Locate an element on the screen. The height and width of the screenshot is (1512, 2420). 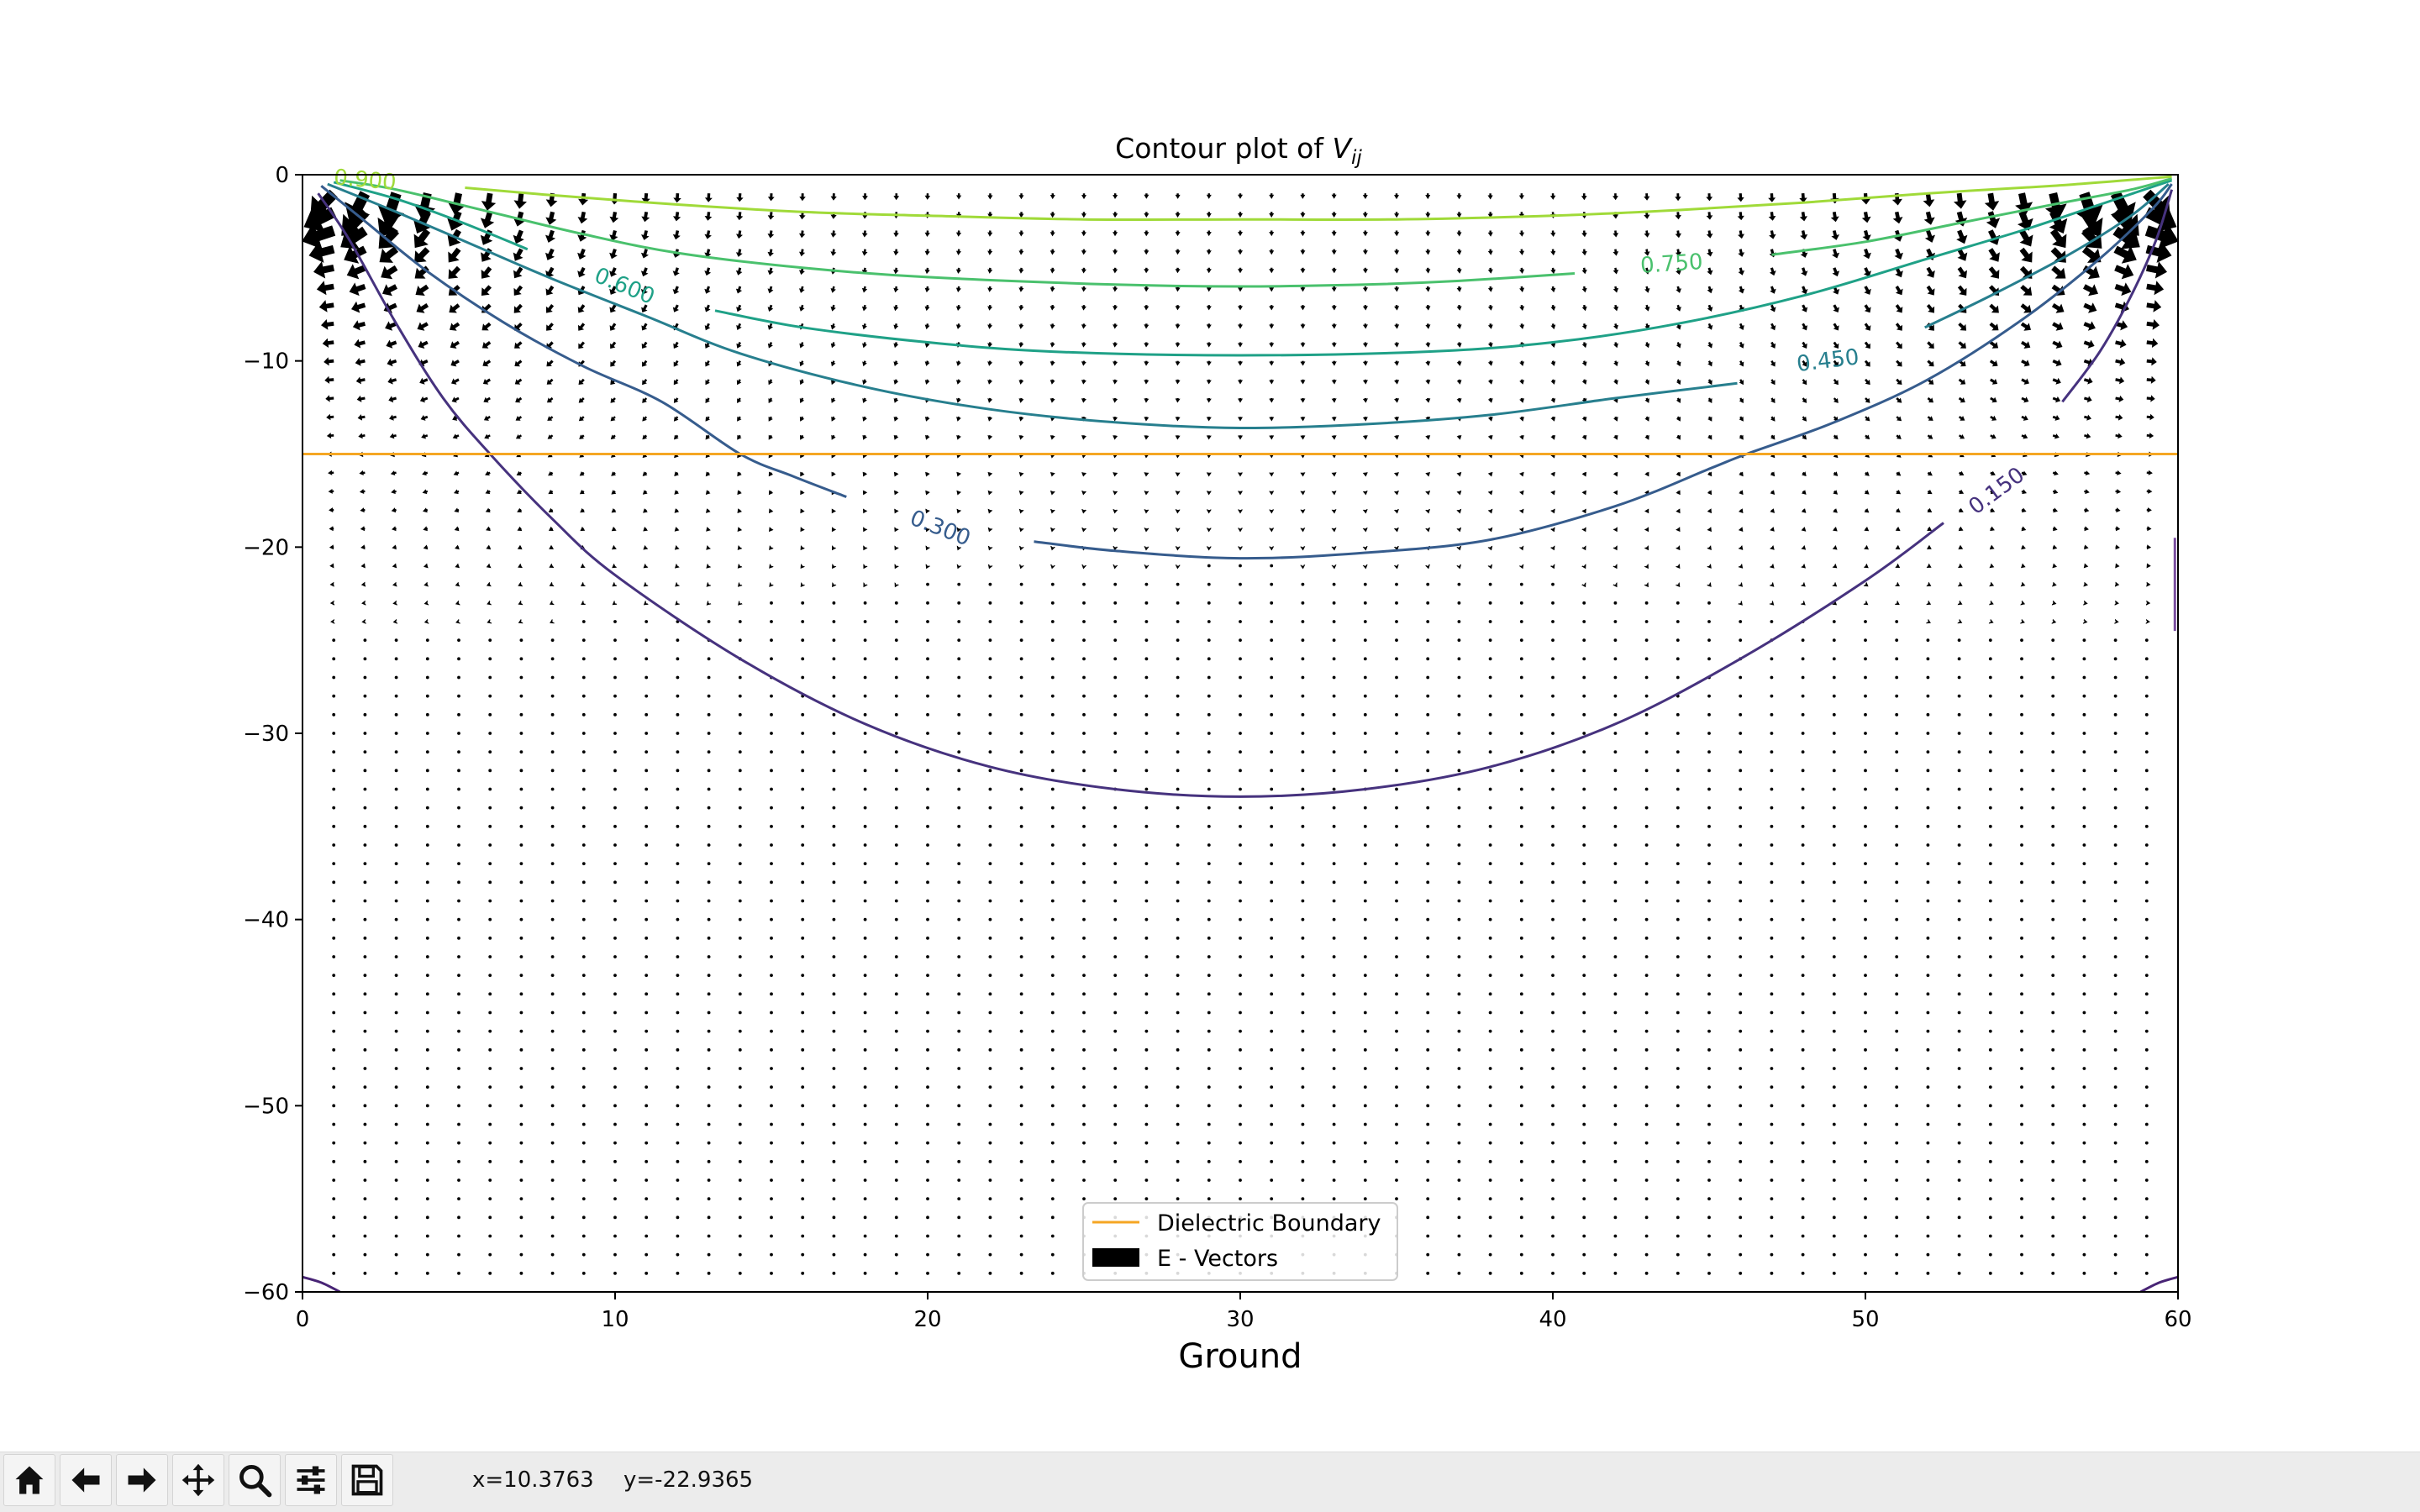
save-button is located at coordinates (367, 1480).